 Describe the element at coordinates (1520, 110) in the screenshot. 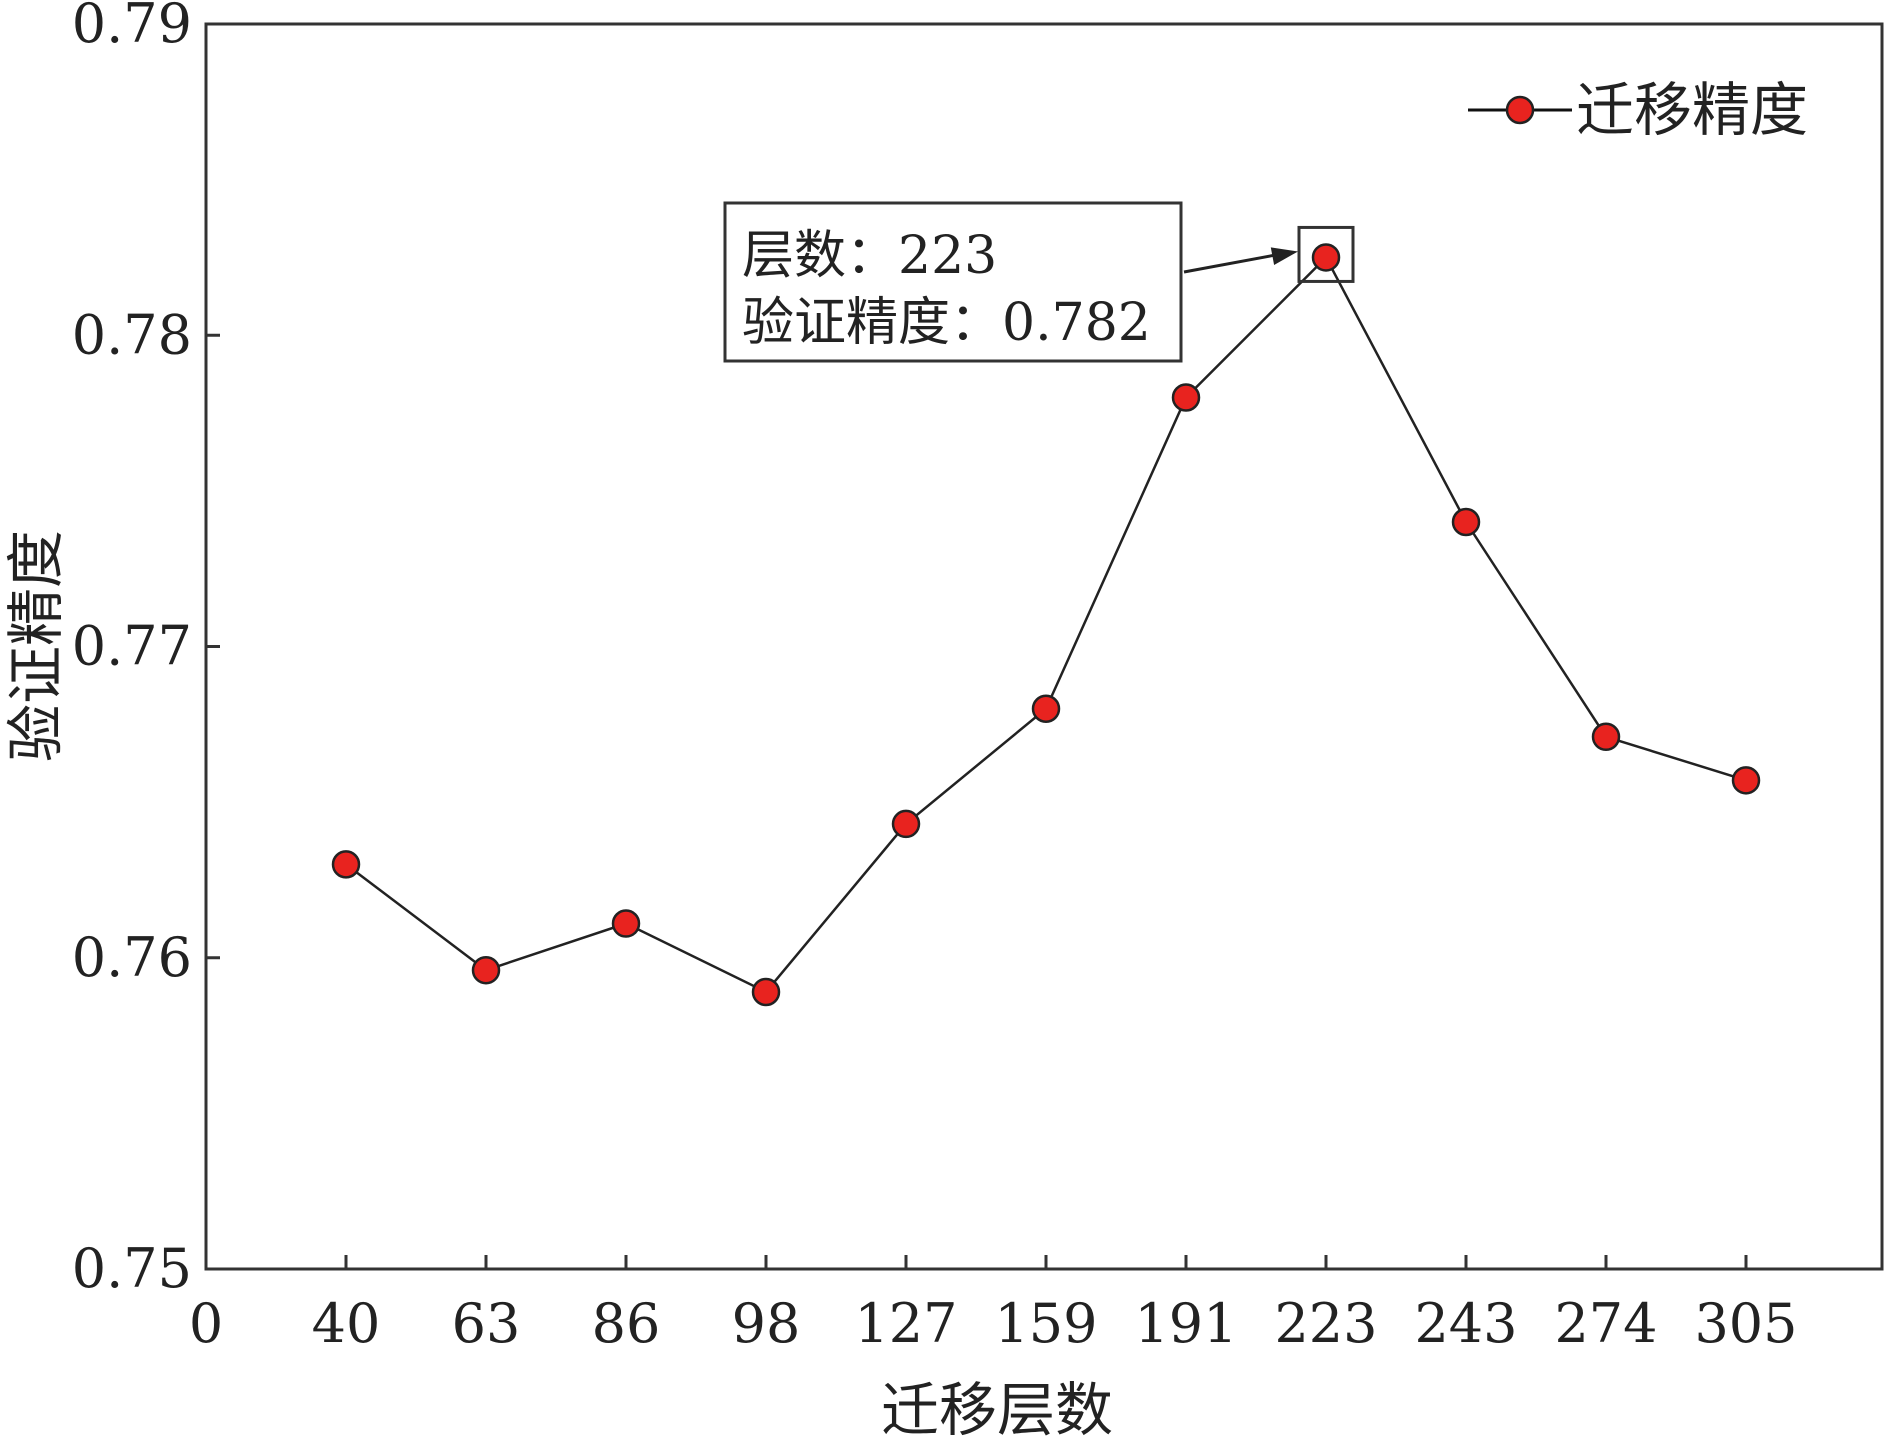

I see `legend-marker` at that location.